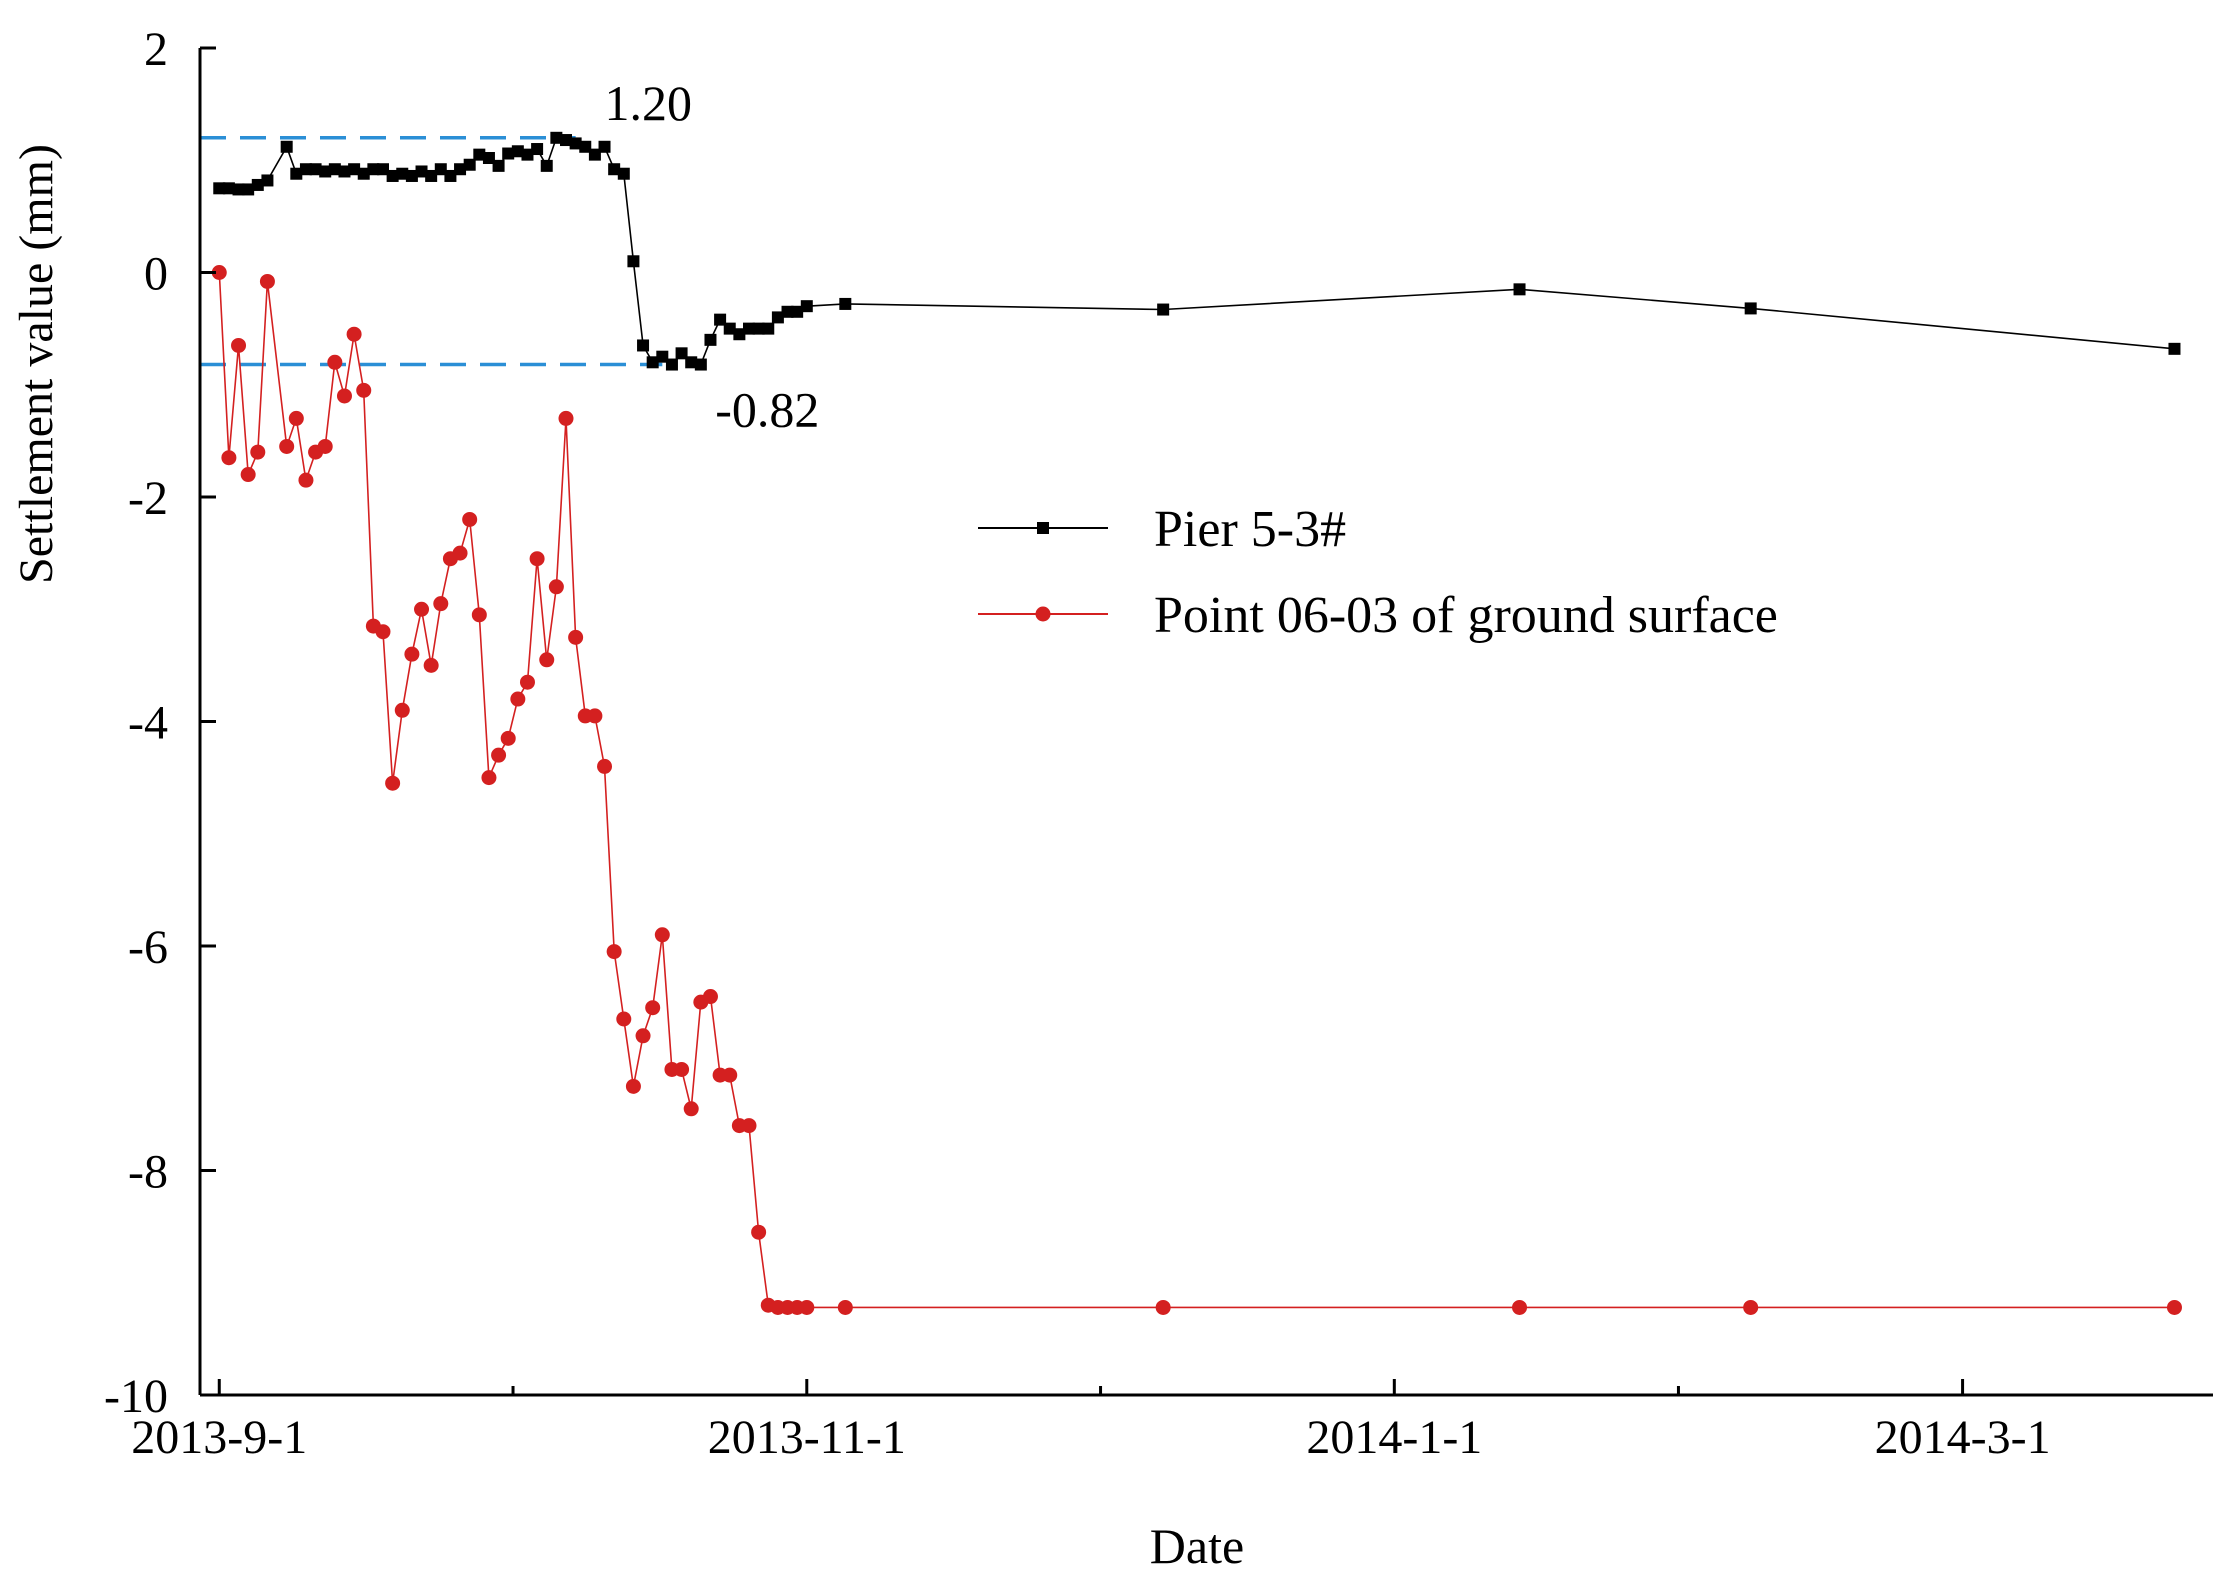 The width and height of the screenshot is (2233, 1593). Describe the element at coordinates (712, 256) in the screenshot. I see `annotations: 1.20 -0.82` at that location.